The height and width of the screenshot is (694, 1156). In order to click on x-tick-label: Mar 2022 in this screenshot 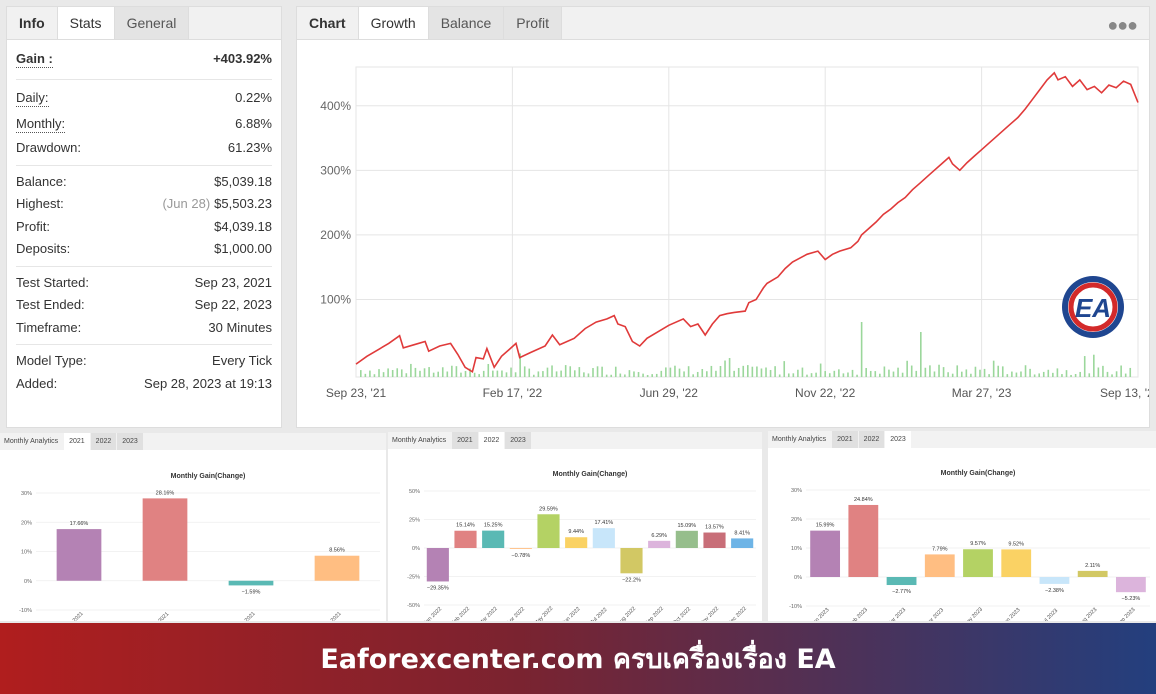, I will do `click(488, 613)`.